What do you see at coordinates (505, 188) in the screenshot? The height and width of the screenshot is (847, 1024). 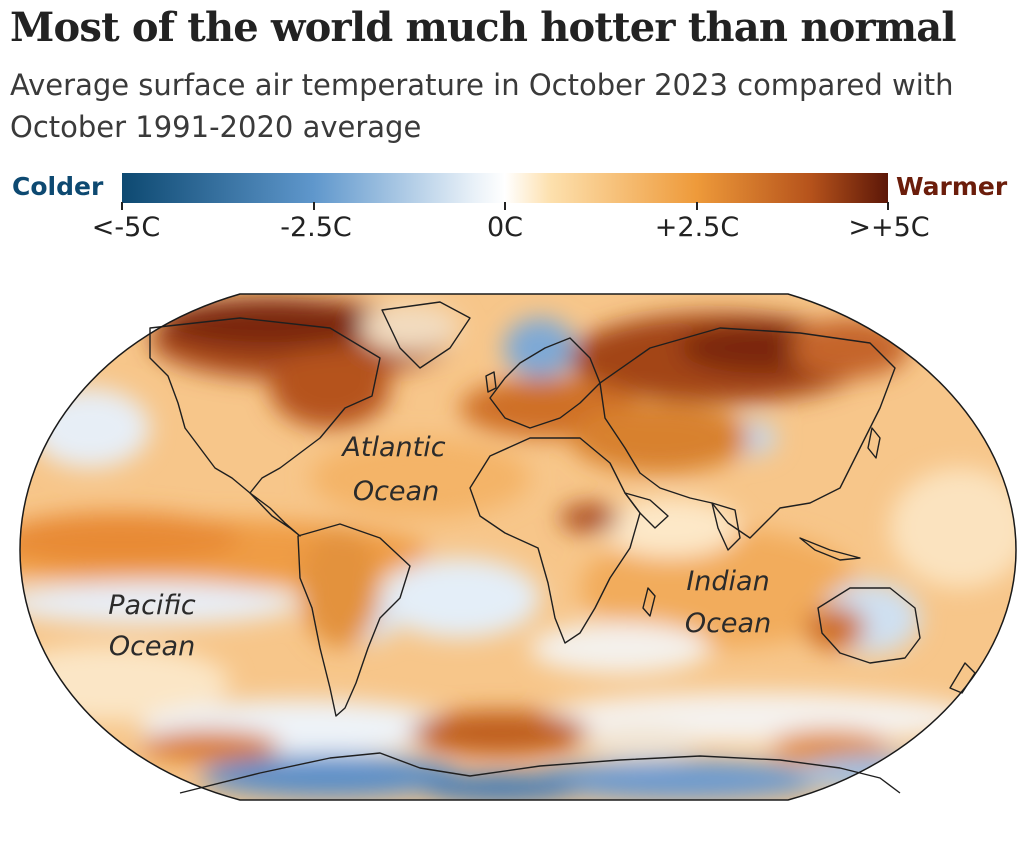 I see `legend-color-bar` at bounding box center [505, 188].